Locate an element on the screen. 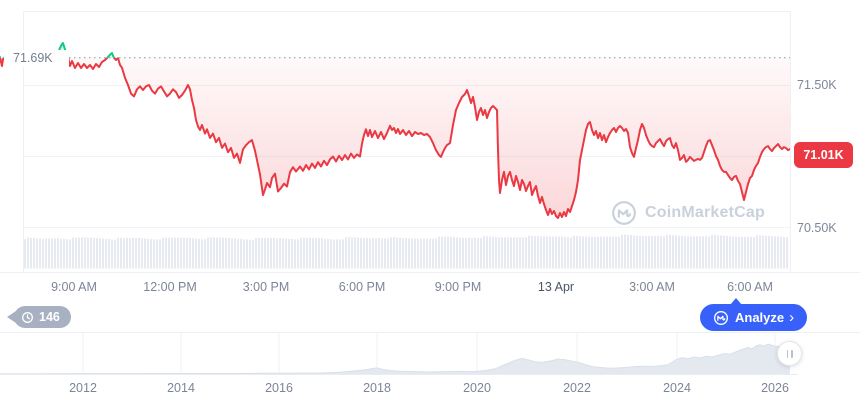  x-axis-tick-label: 6:00 AM is located at coordinates (750, 287).